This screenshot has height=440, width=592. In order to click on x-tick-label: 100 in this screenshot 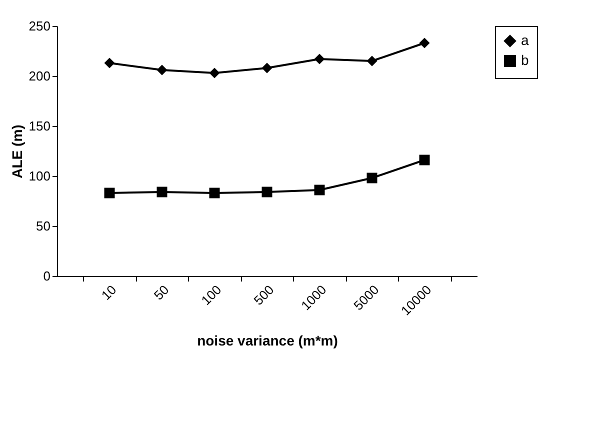, I will do `click(211, 295)`.